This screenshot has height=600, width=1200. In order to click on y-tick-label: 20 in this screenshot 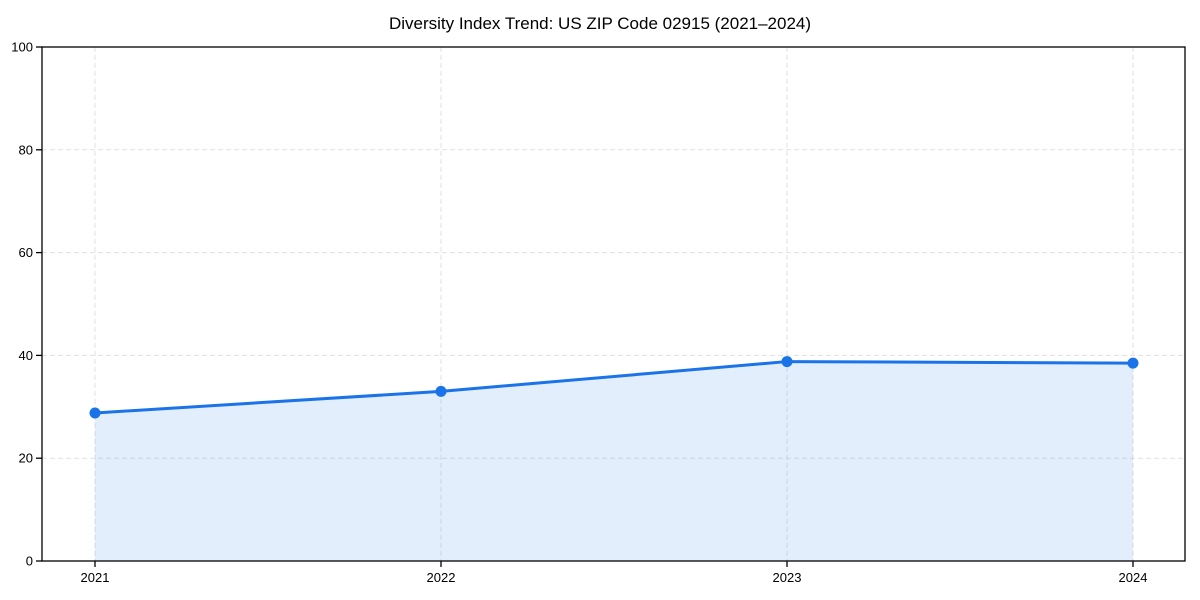, I will do `click(26, 458)`.